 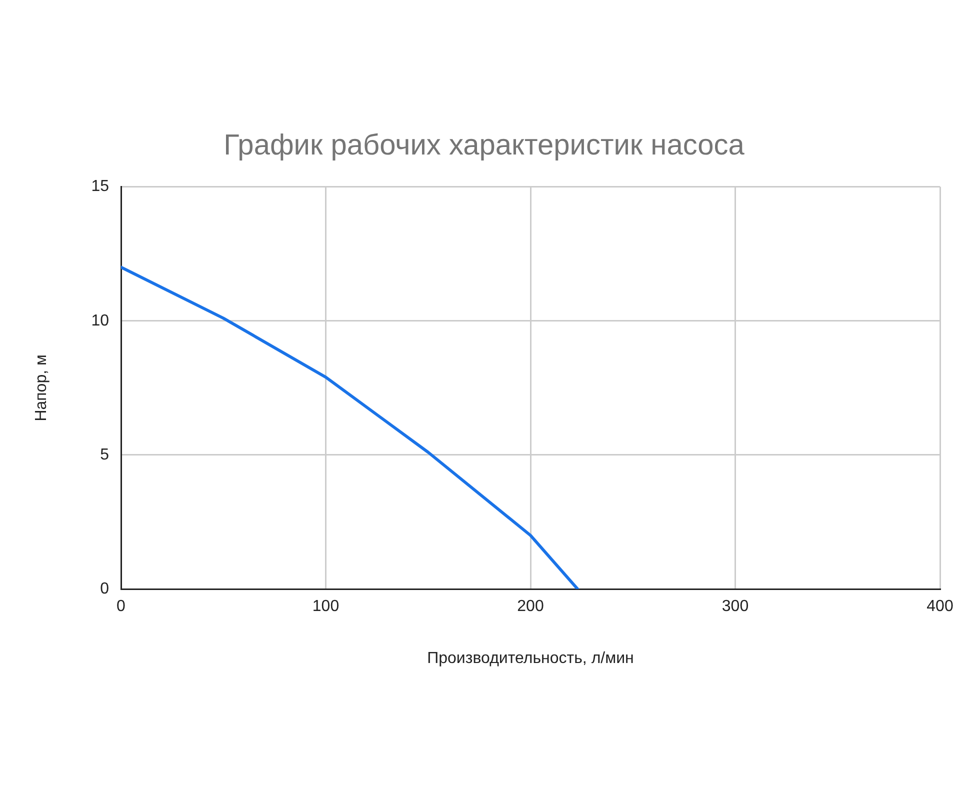 What do you see at coordinates (100, 321) in the screenshot?
I see `y-tick-label: 10` at bounding box center [100, 321].